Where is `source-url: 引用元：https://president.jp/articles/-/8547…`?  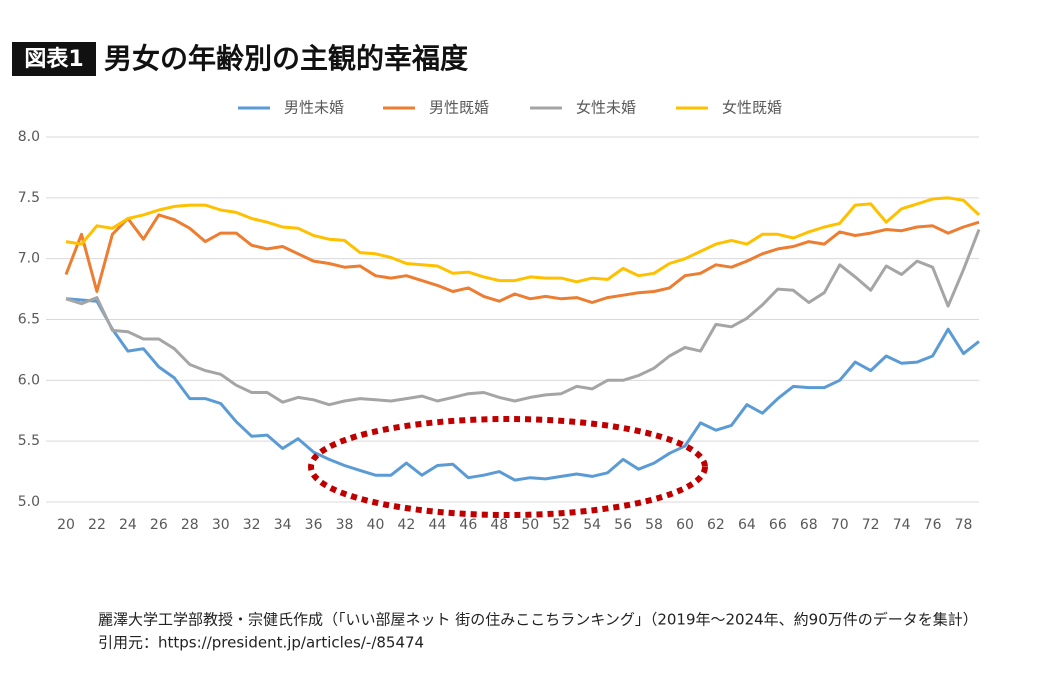
source-url: 引用元：https://president.jp/articles/-/8547… is located at coordinates (261, 643).